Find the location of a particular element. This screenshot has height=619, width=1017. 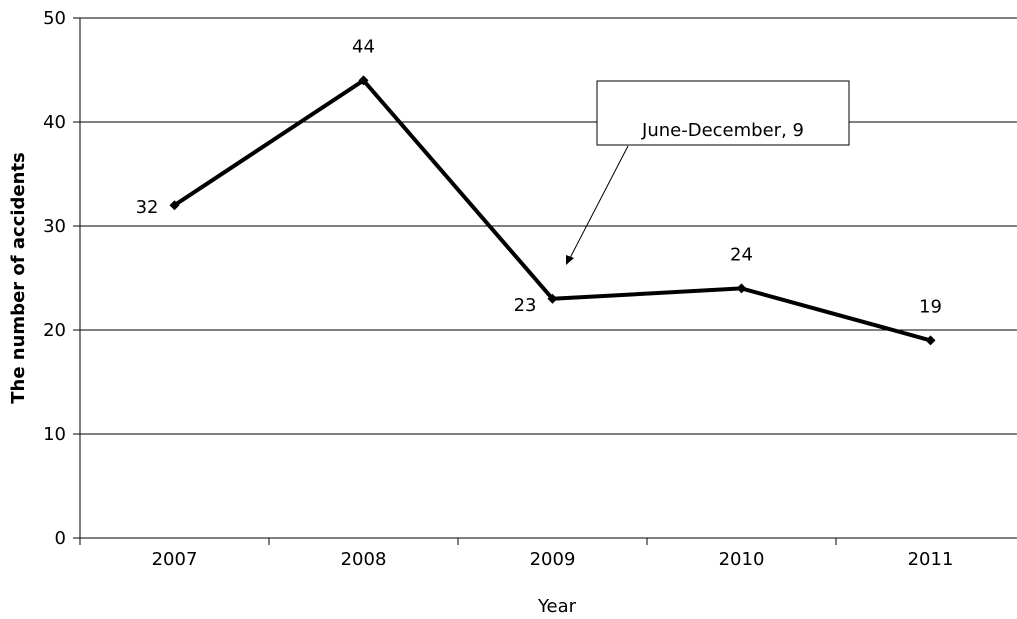

y-axis-label: The number of accidents is located at coordinates (18, 278).